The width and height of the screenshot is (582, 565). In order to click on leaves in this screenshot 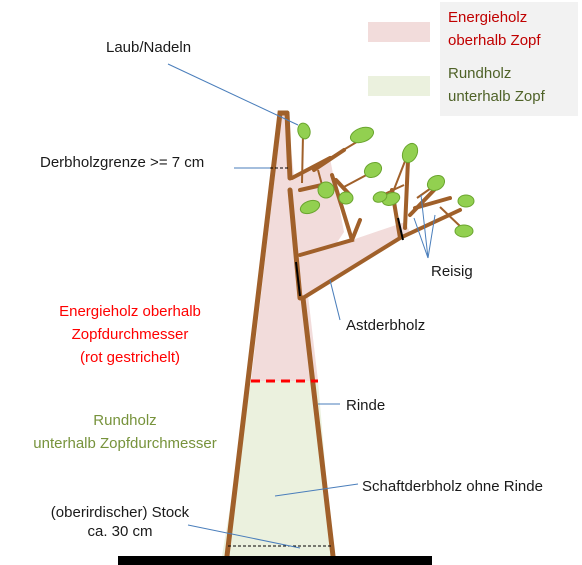, I will do `click(386, 180)`.